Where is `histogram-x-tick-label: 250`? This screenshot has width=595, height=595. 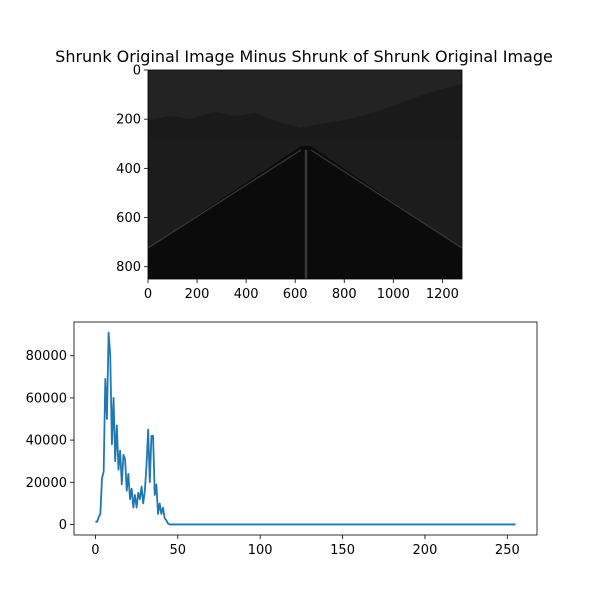 histogram-x-tick-label: 250 is located at coordinates (507, 550).